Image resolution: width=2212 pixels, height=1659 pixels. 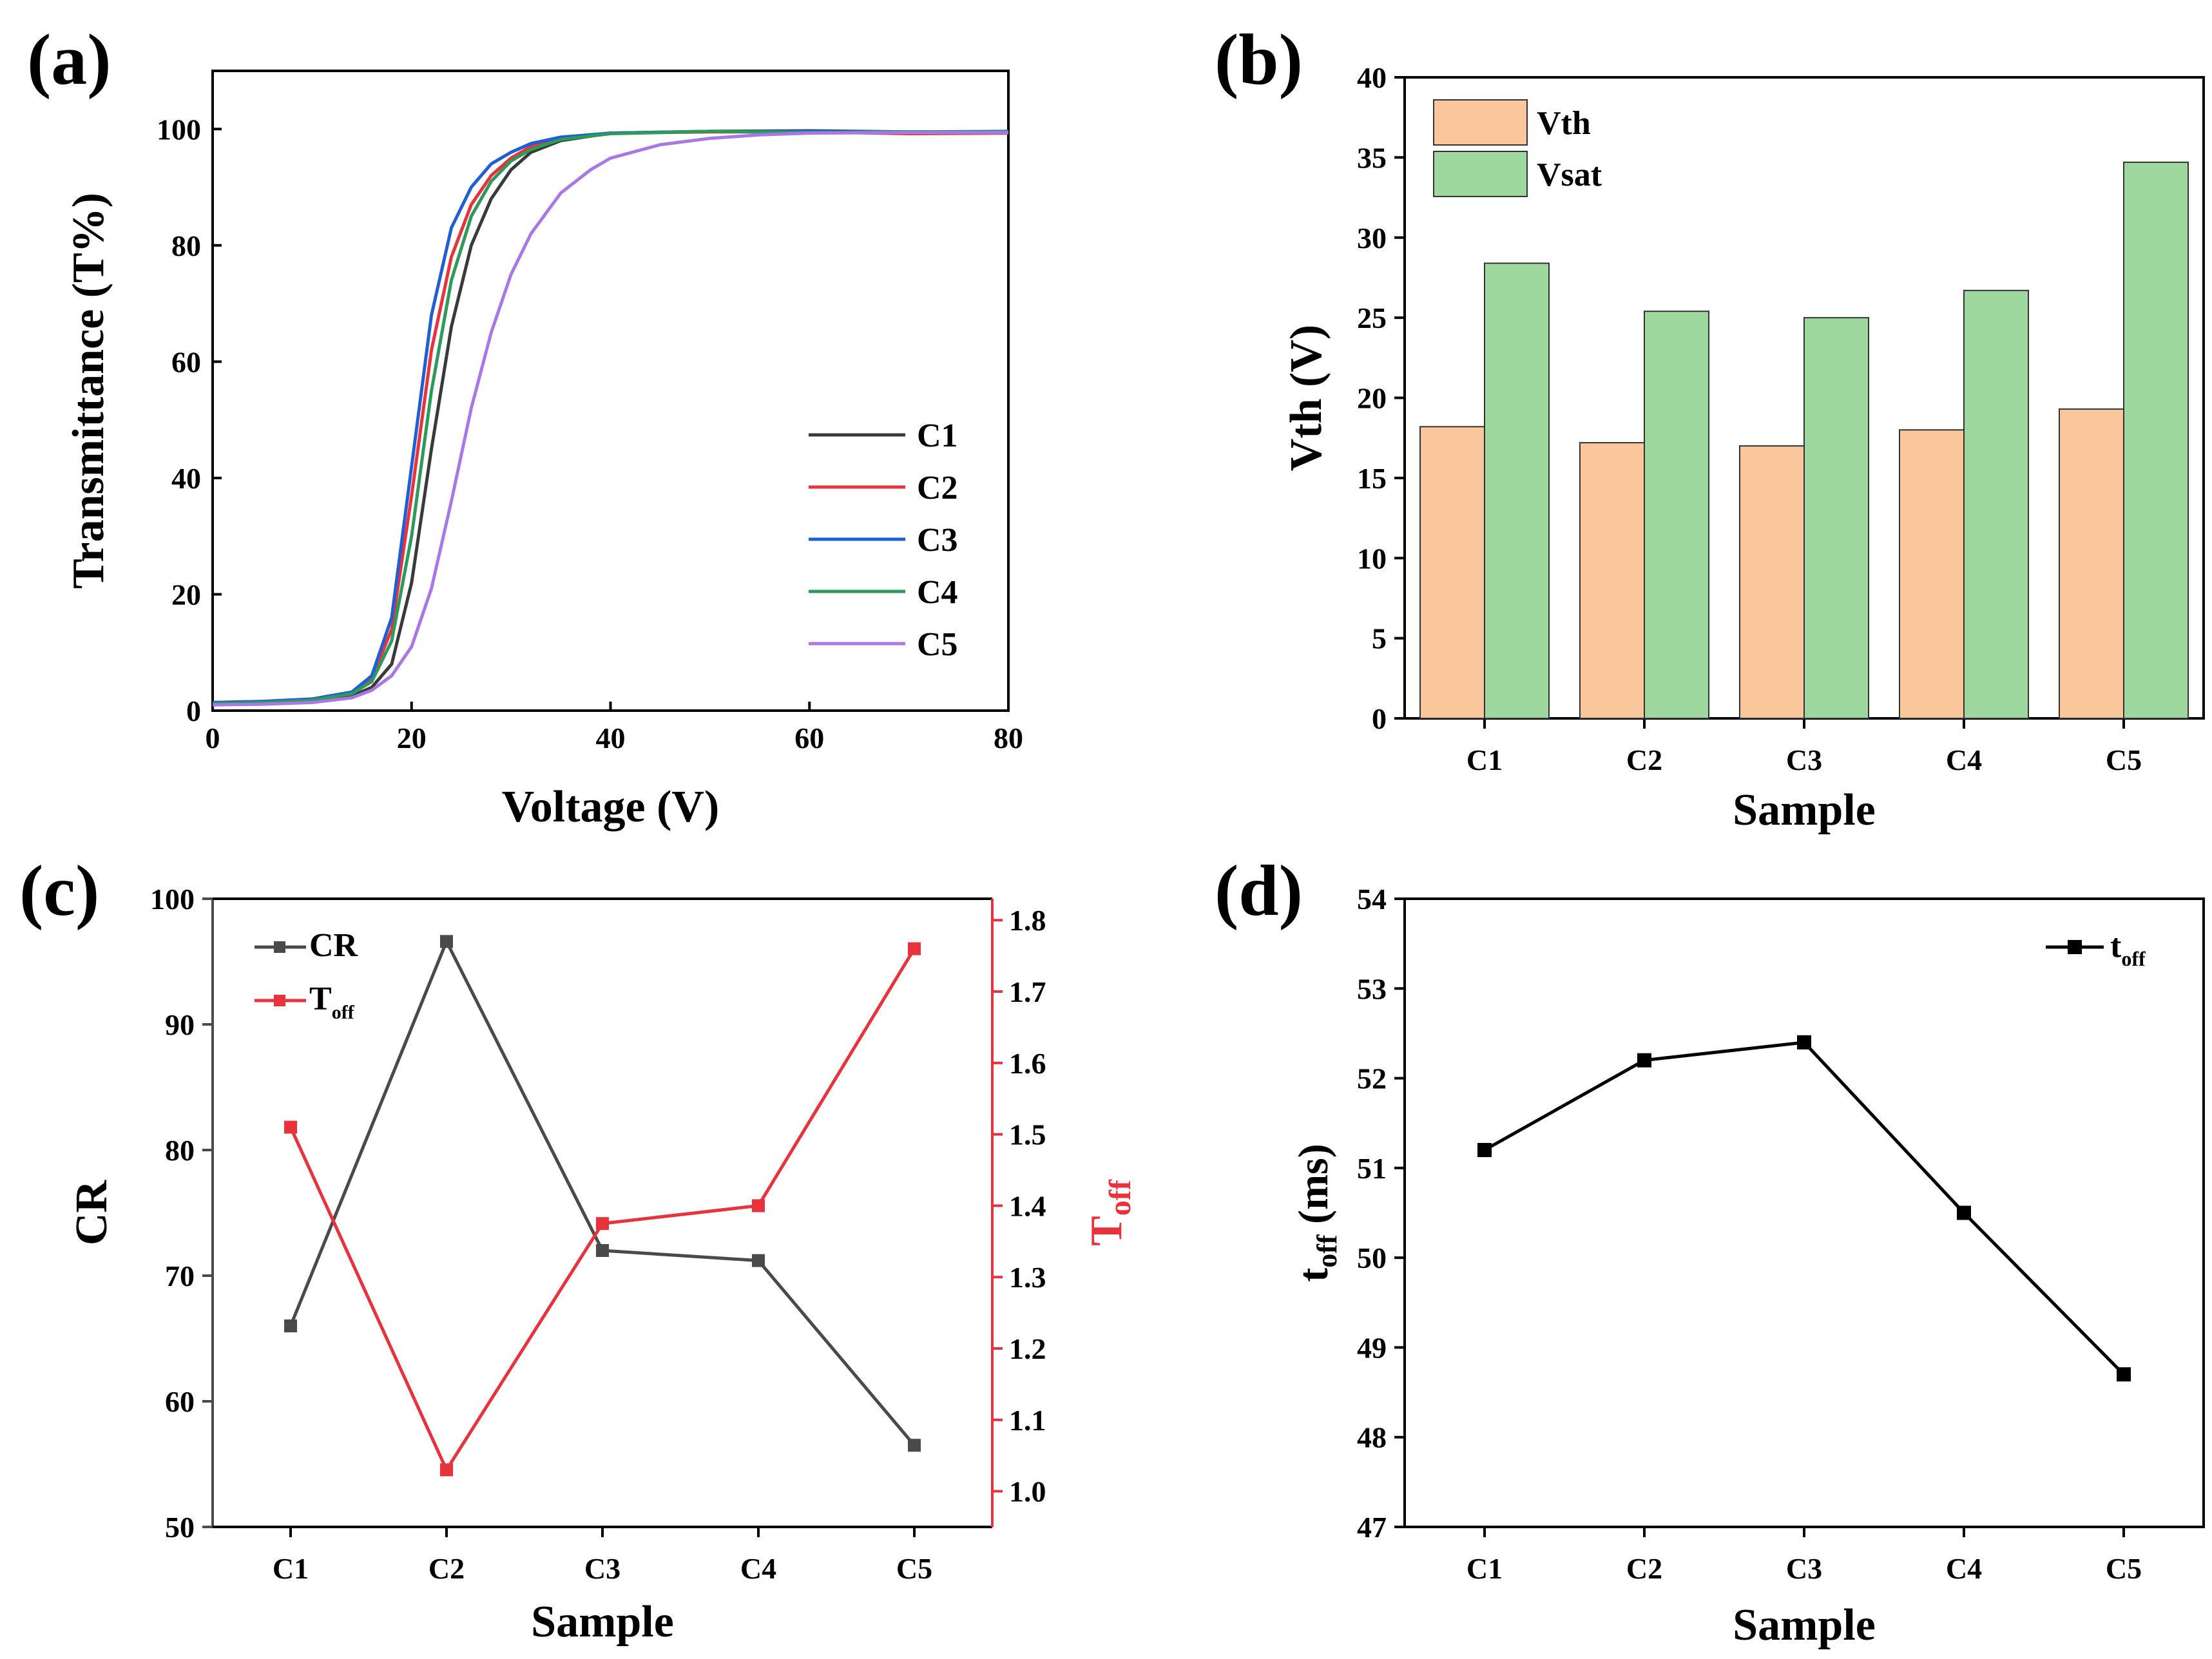 I want to click on data-point-toff-C3, so click(x=1804, y=1042).